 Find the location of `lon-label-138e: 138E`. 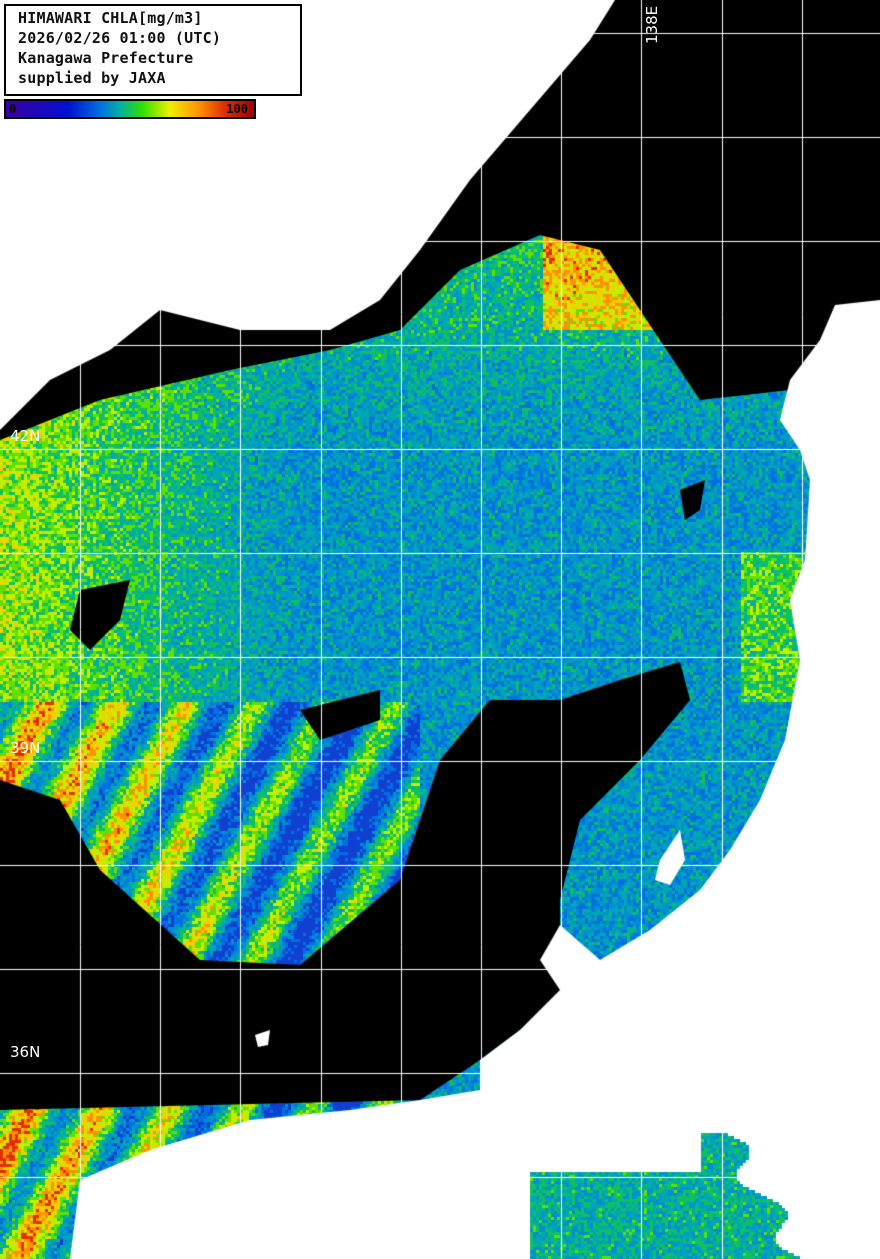

lon-label-138e: 138E is located at coordinates (652, 24).